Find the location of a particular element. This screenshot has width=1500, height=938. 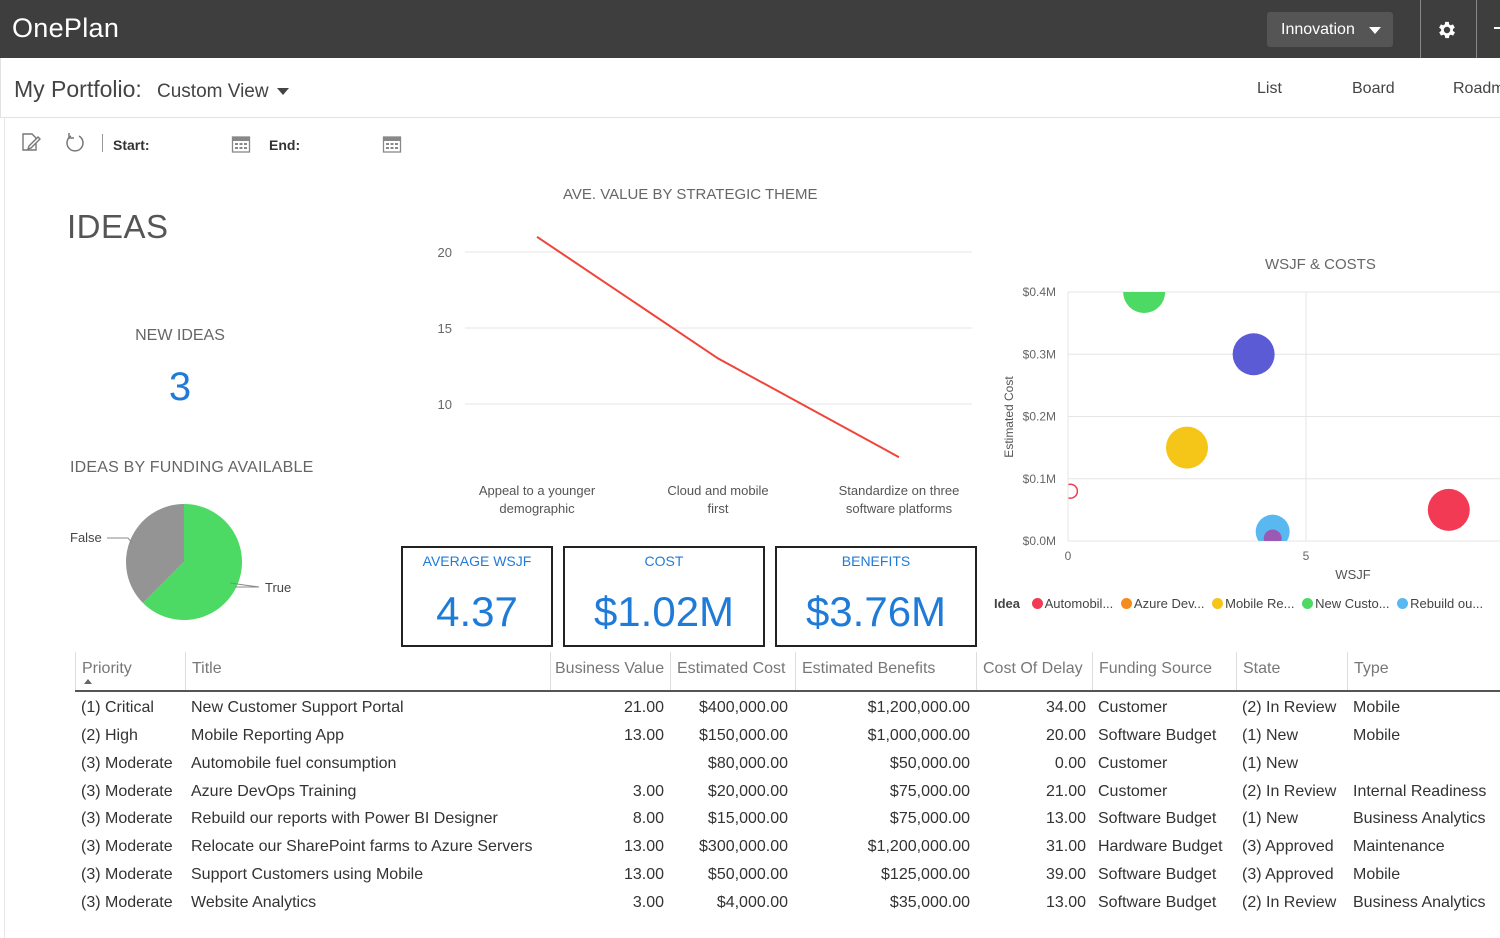

tab-roadmap: Roadm is located at coordinates (1476, 88).